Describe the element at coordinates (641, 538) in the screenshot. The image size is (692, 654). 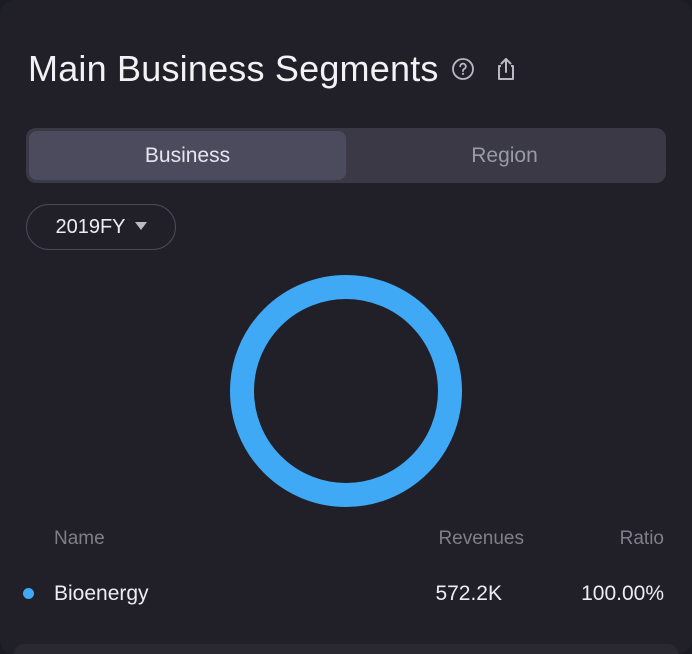
I see `column-header-ratio: Ratio` at that location.